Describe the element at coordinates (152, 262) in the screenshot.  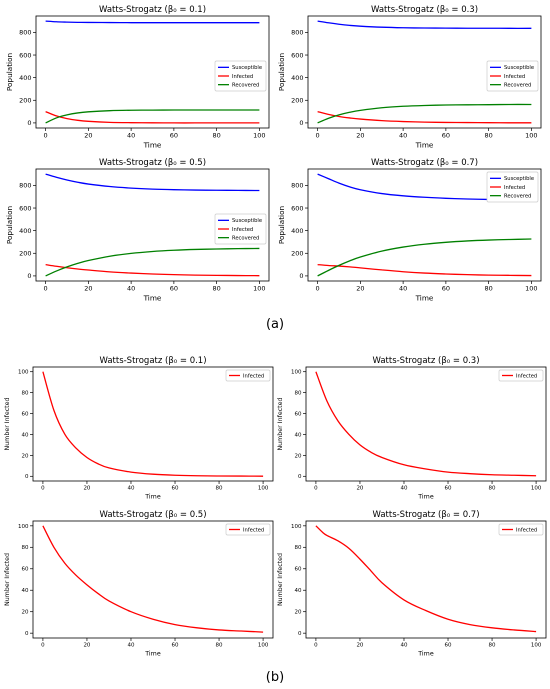
I see `series-line-recovered` at that location.